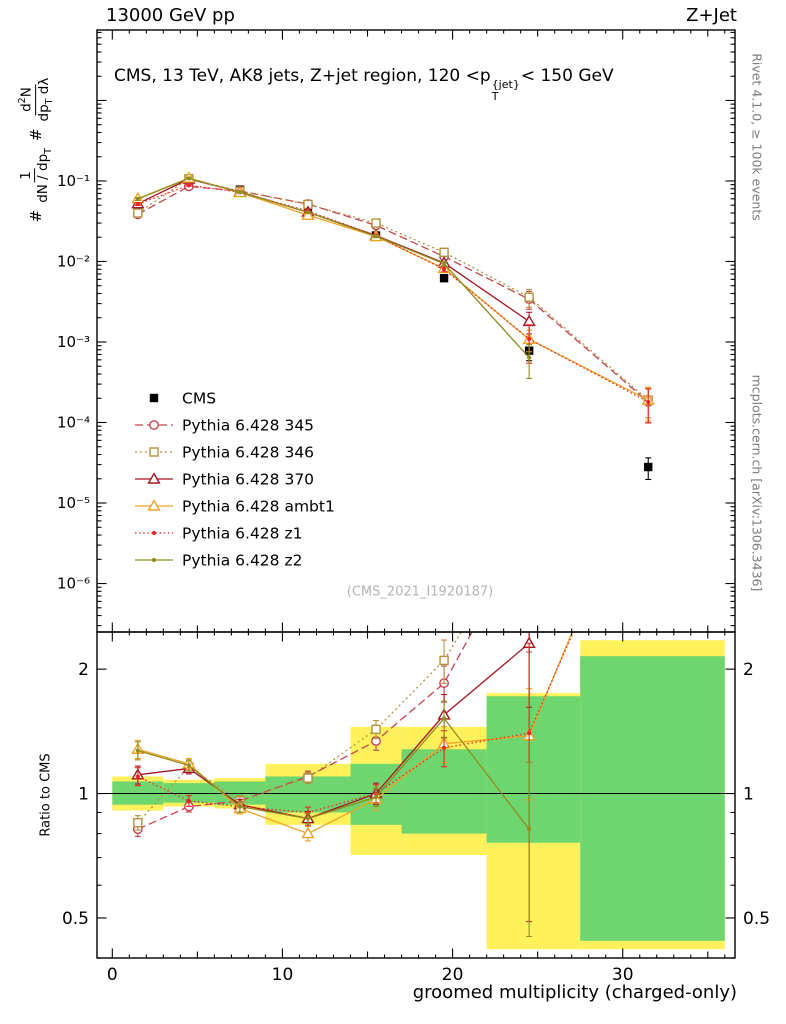  What do you see at coordinates (283, 975) in the screenshot?
I see `svg-text: 10` at bounding box center [283, 975].